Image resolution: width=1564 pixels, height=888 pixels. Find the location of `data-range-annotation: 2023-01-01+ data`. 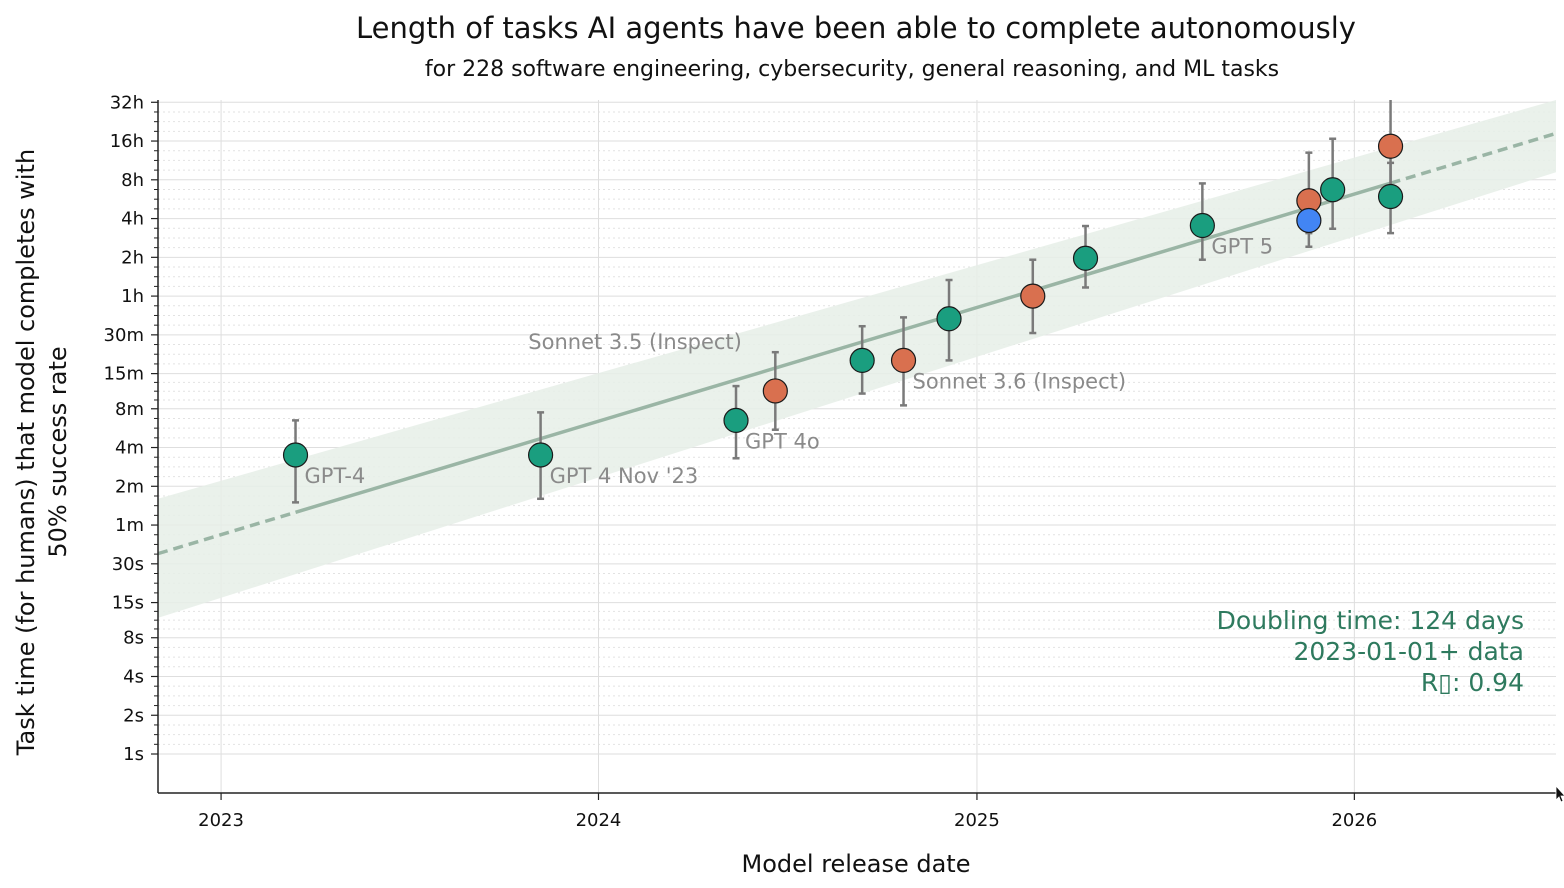

data-range-annotation: 2023-01-01+ data is located at coordinates (1409, 651).